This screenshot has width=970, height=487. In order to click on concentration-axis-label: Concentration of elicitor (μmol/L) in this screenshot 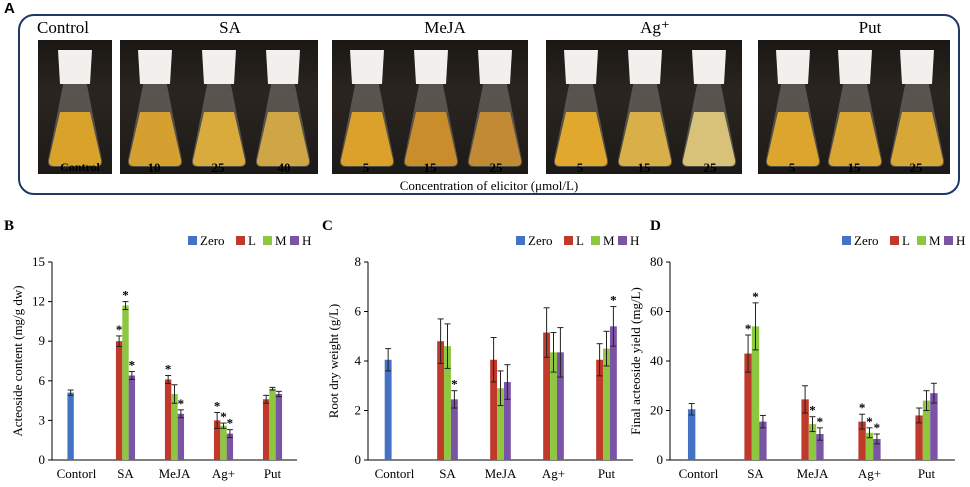, I will do `click(489, 185)`.